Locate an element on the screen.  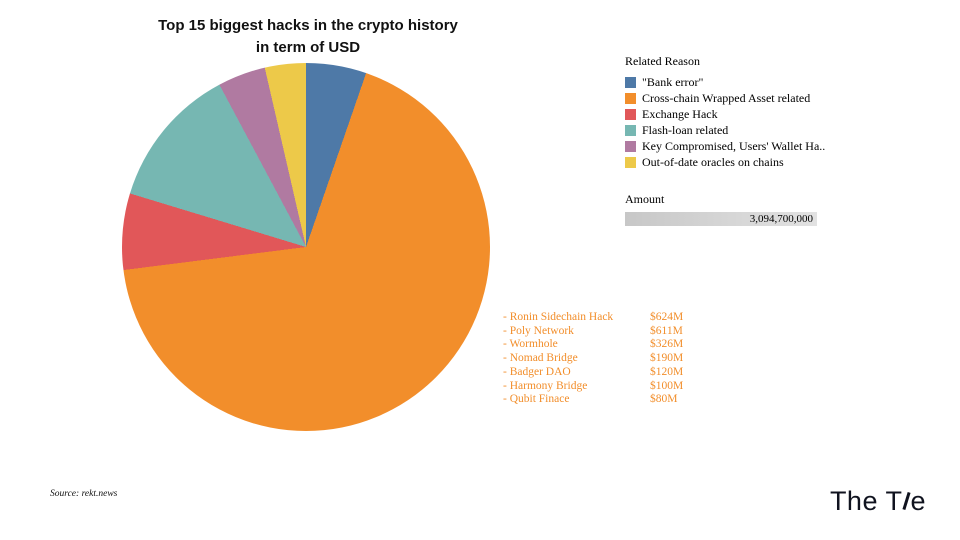
legend-item: Exchange Hack is located at coordinates (745, 114).